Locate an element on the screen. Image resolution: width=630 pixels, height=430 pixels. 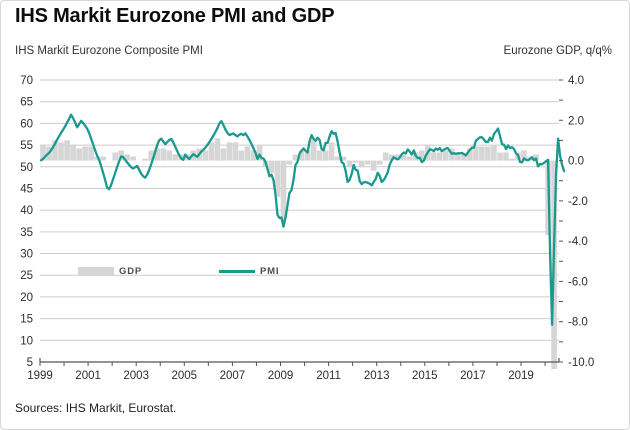
right-axis-tick-label: 2.0 is located at coordinates (576, 121).